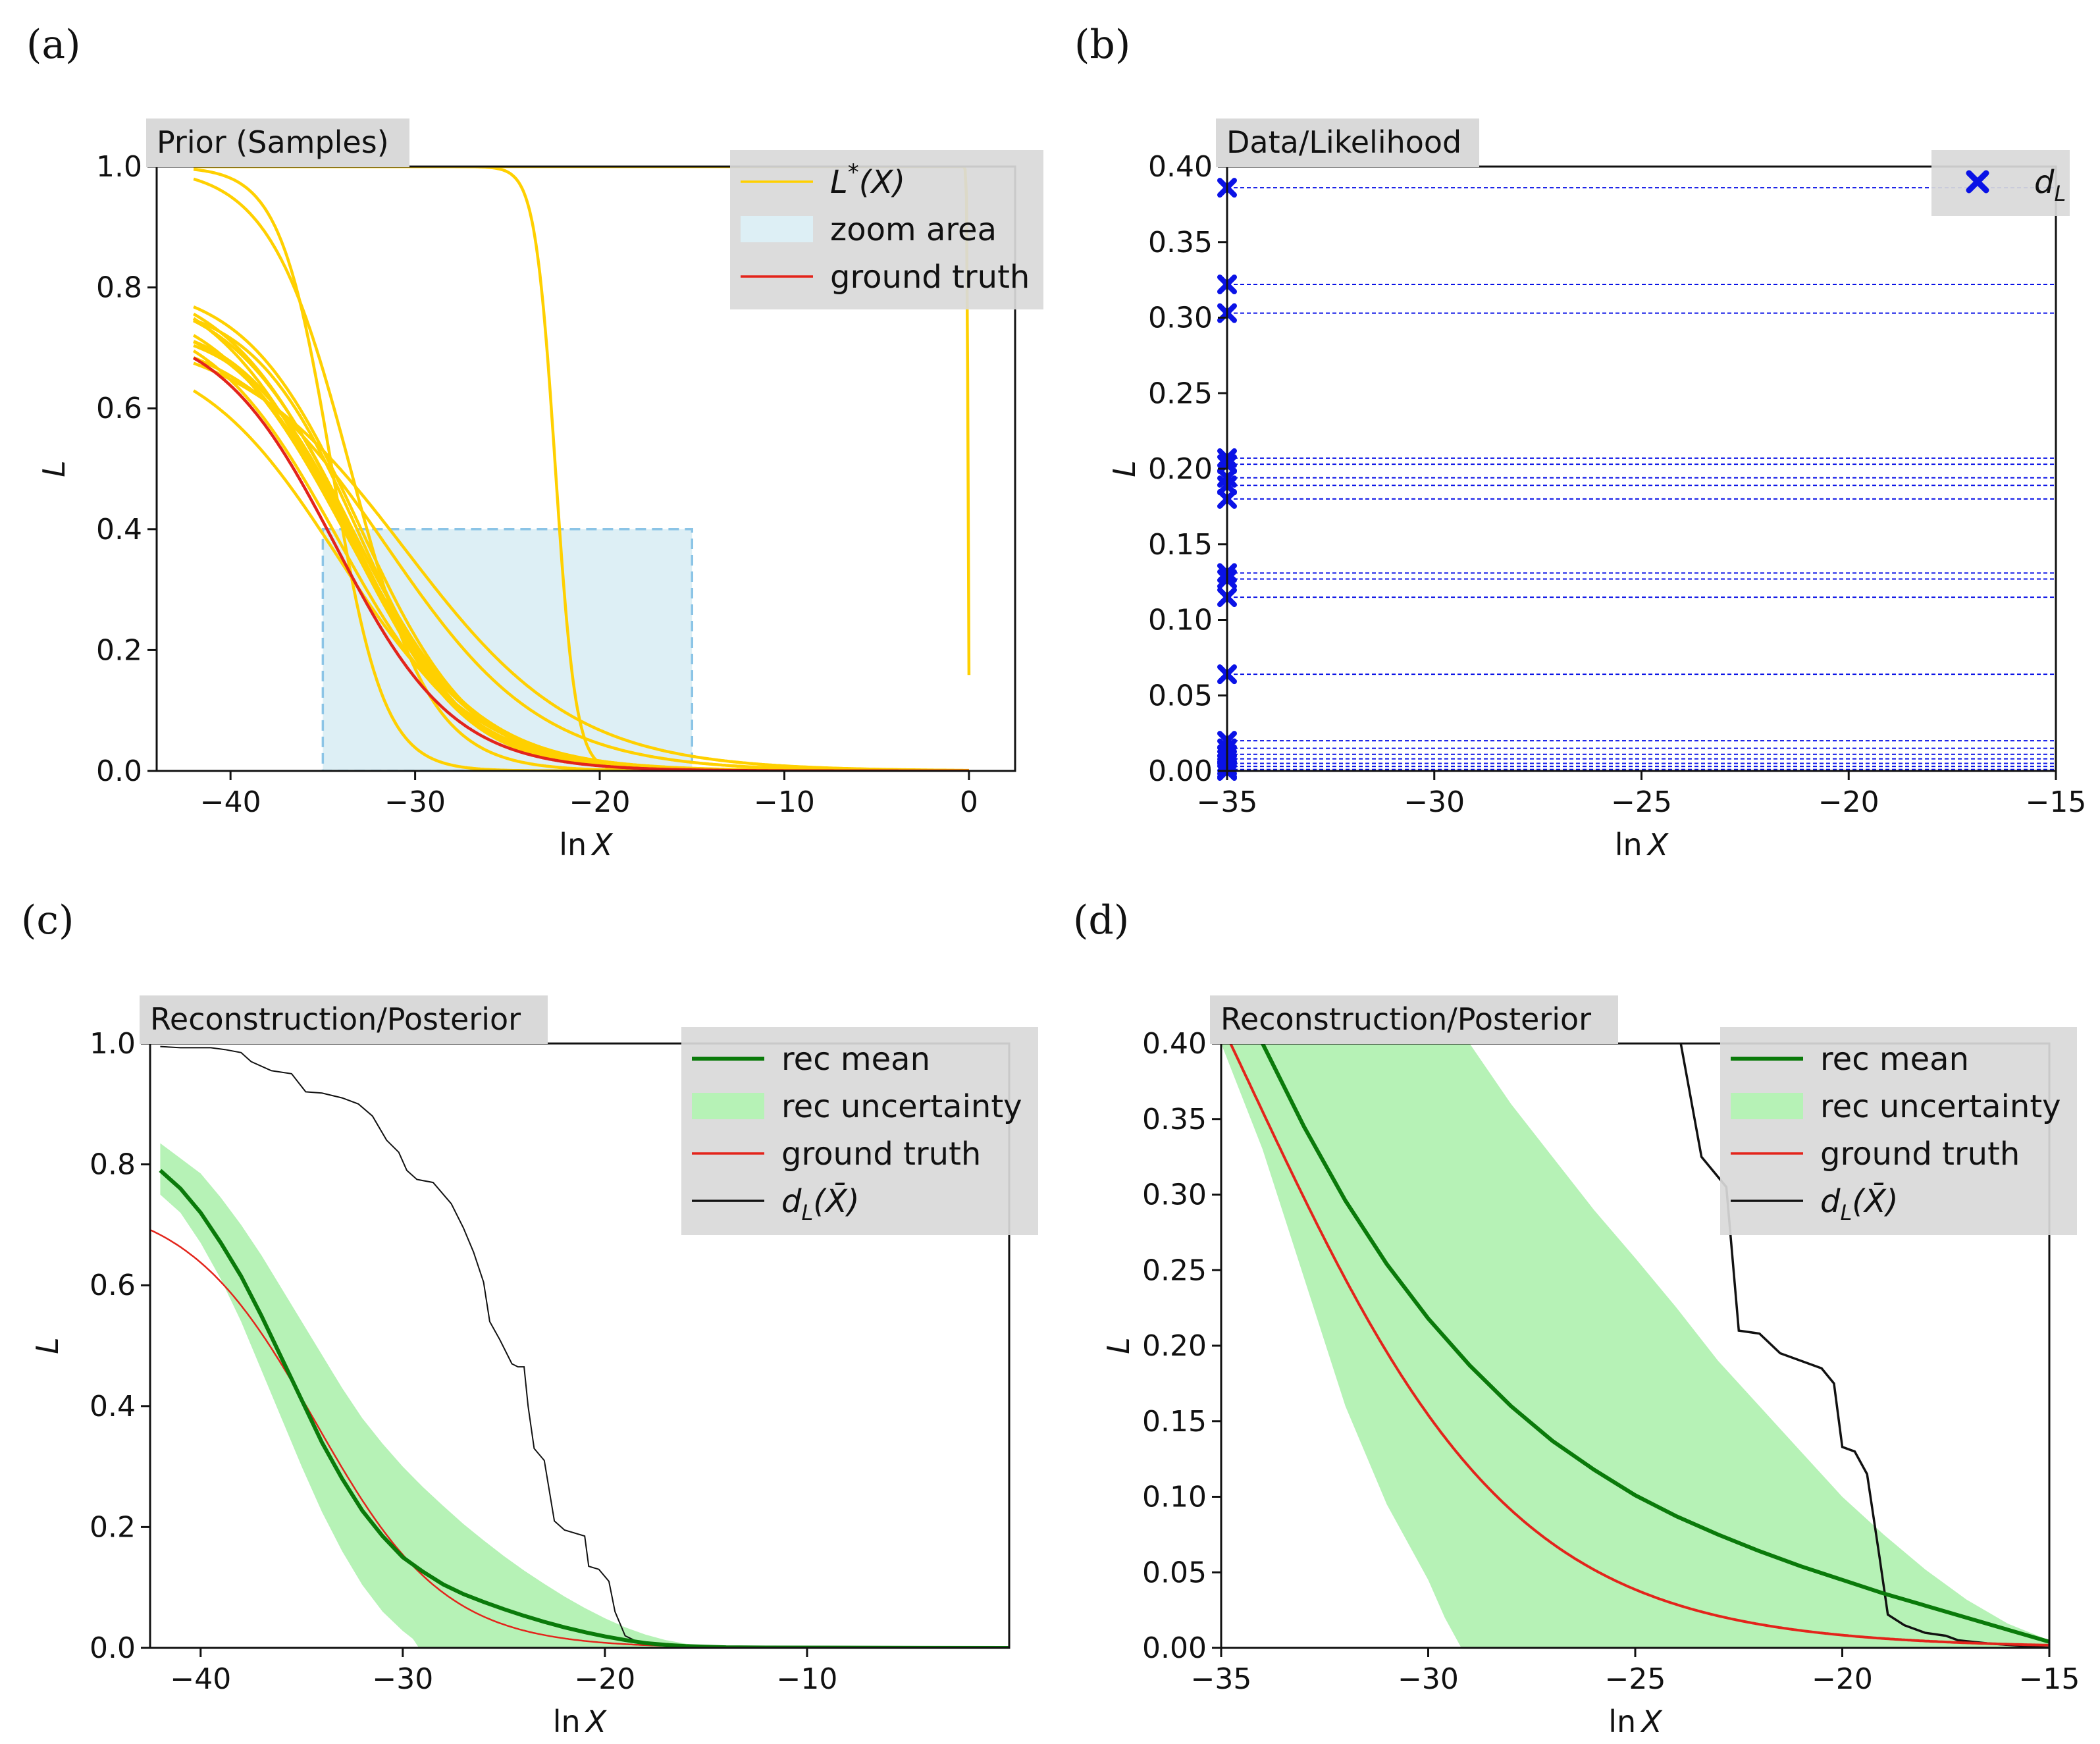  I want to click on legend-entry-label: rec uncertainty, so click(901, 1106).